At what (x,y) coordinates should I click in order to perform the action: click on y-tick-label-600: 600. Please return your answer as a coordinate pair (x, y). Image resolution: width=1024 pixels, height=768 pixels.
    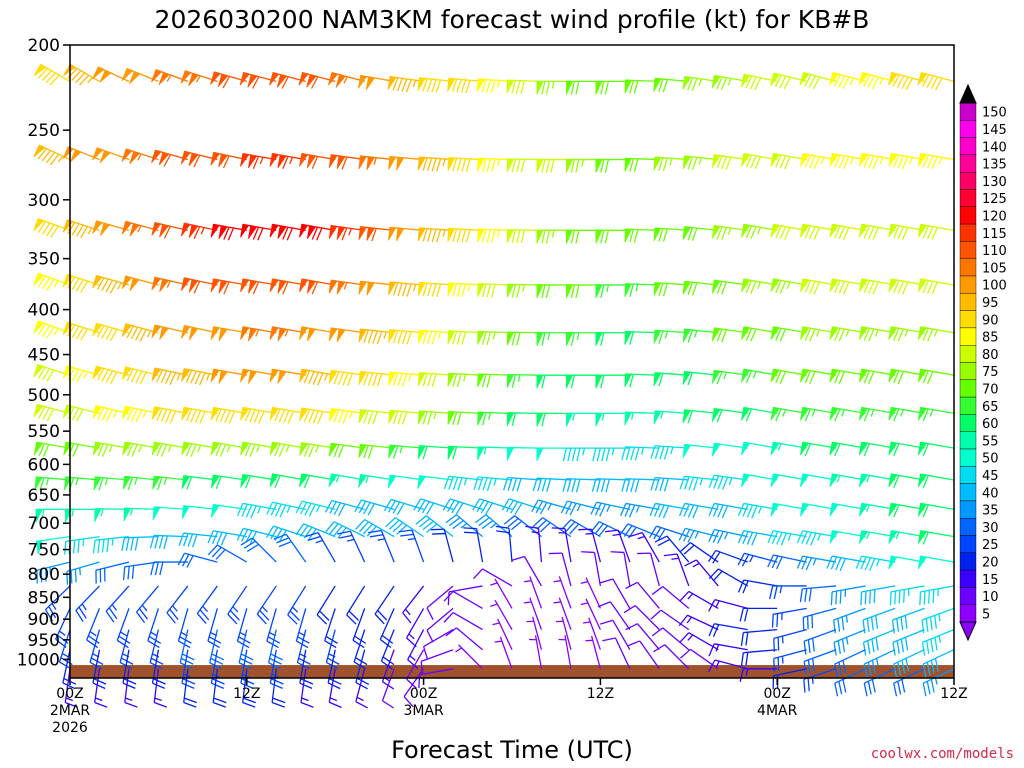
    Looking at the image, I should click on (44, 465).